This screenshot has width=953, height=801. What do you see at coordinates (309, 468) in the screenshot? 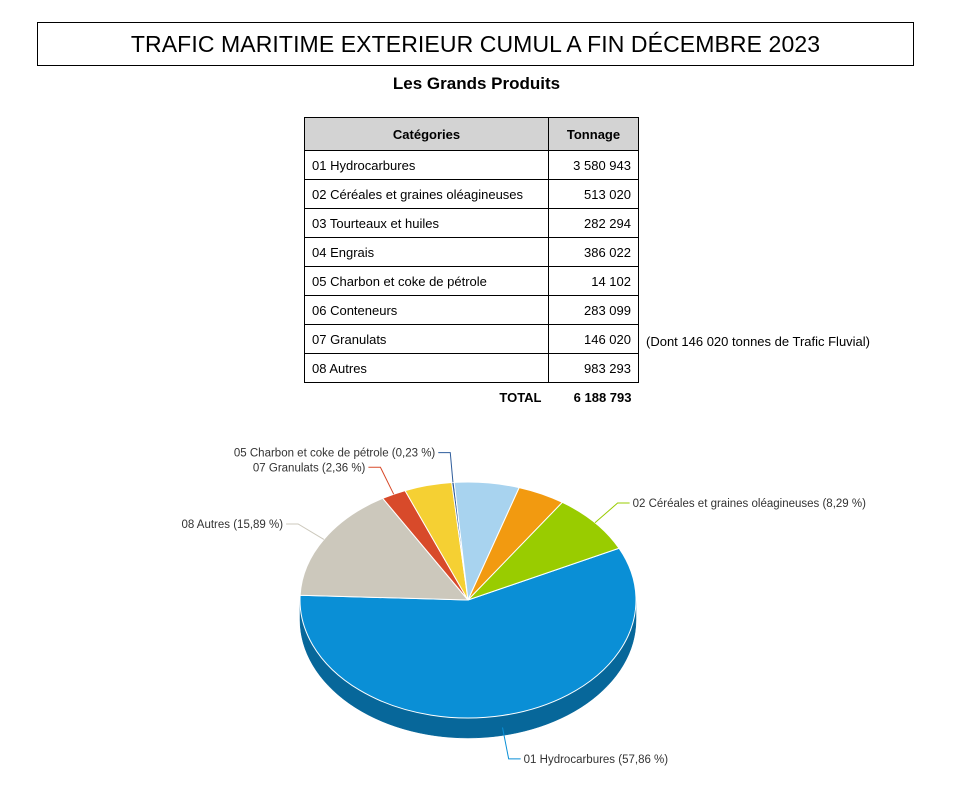
I see `pie-label-07-granulats: 07 Granulats (2,36 %)` at bounding box center [309, 468].